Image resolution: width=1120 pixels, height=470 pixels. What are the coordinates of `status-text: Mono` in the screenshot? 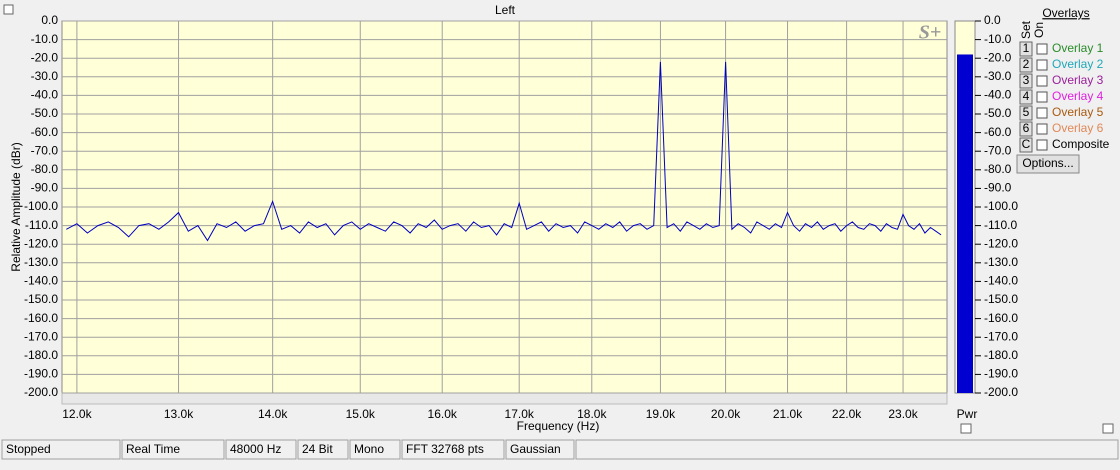 It's located at (369, 449).